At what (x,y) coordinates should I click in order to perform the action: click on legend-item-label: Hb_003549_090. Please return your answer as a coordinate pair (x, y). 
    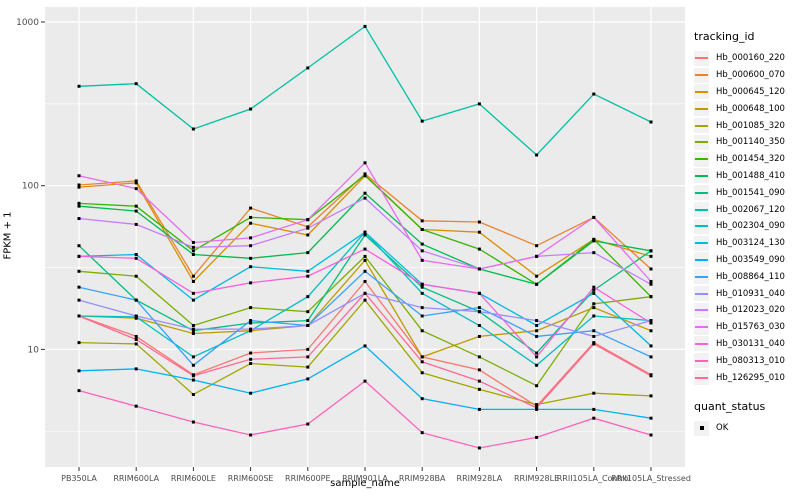
    Looking at the image, I should click on (750, 259).